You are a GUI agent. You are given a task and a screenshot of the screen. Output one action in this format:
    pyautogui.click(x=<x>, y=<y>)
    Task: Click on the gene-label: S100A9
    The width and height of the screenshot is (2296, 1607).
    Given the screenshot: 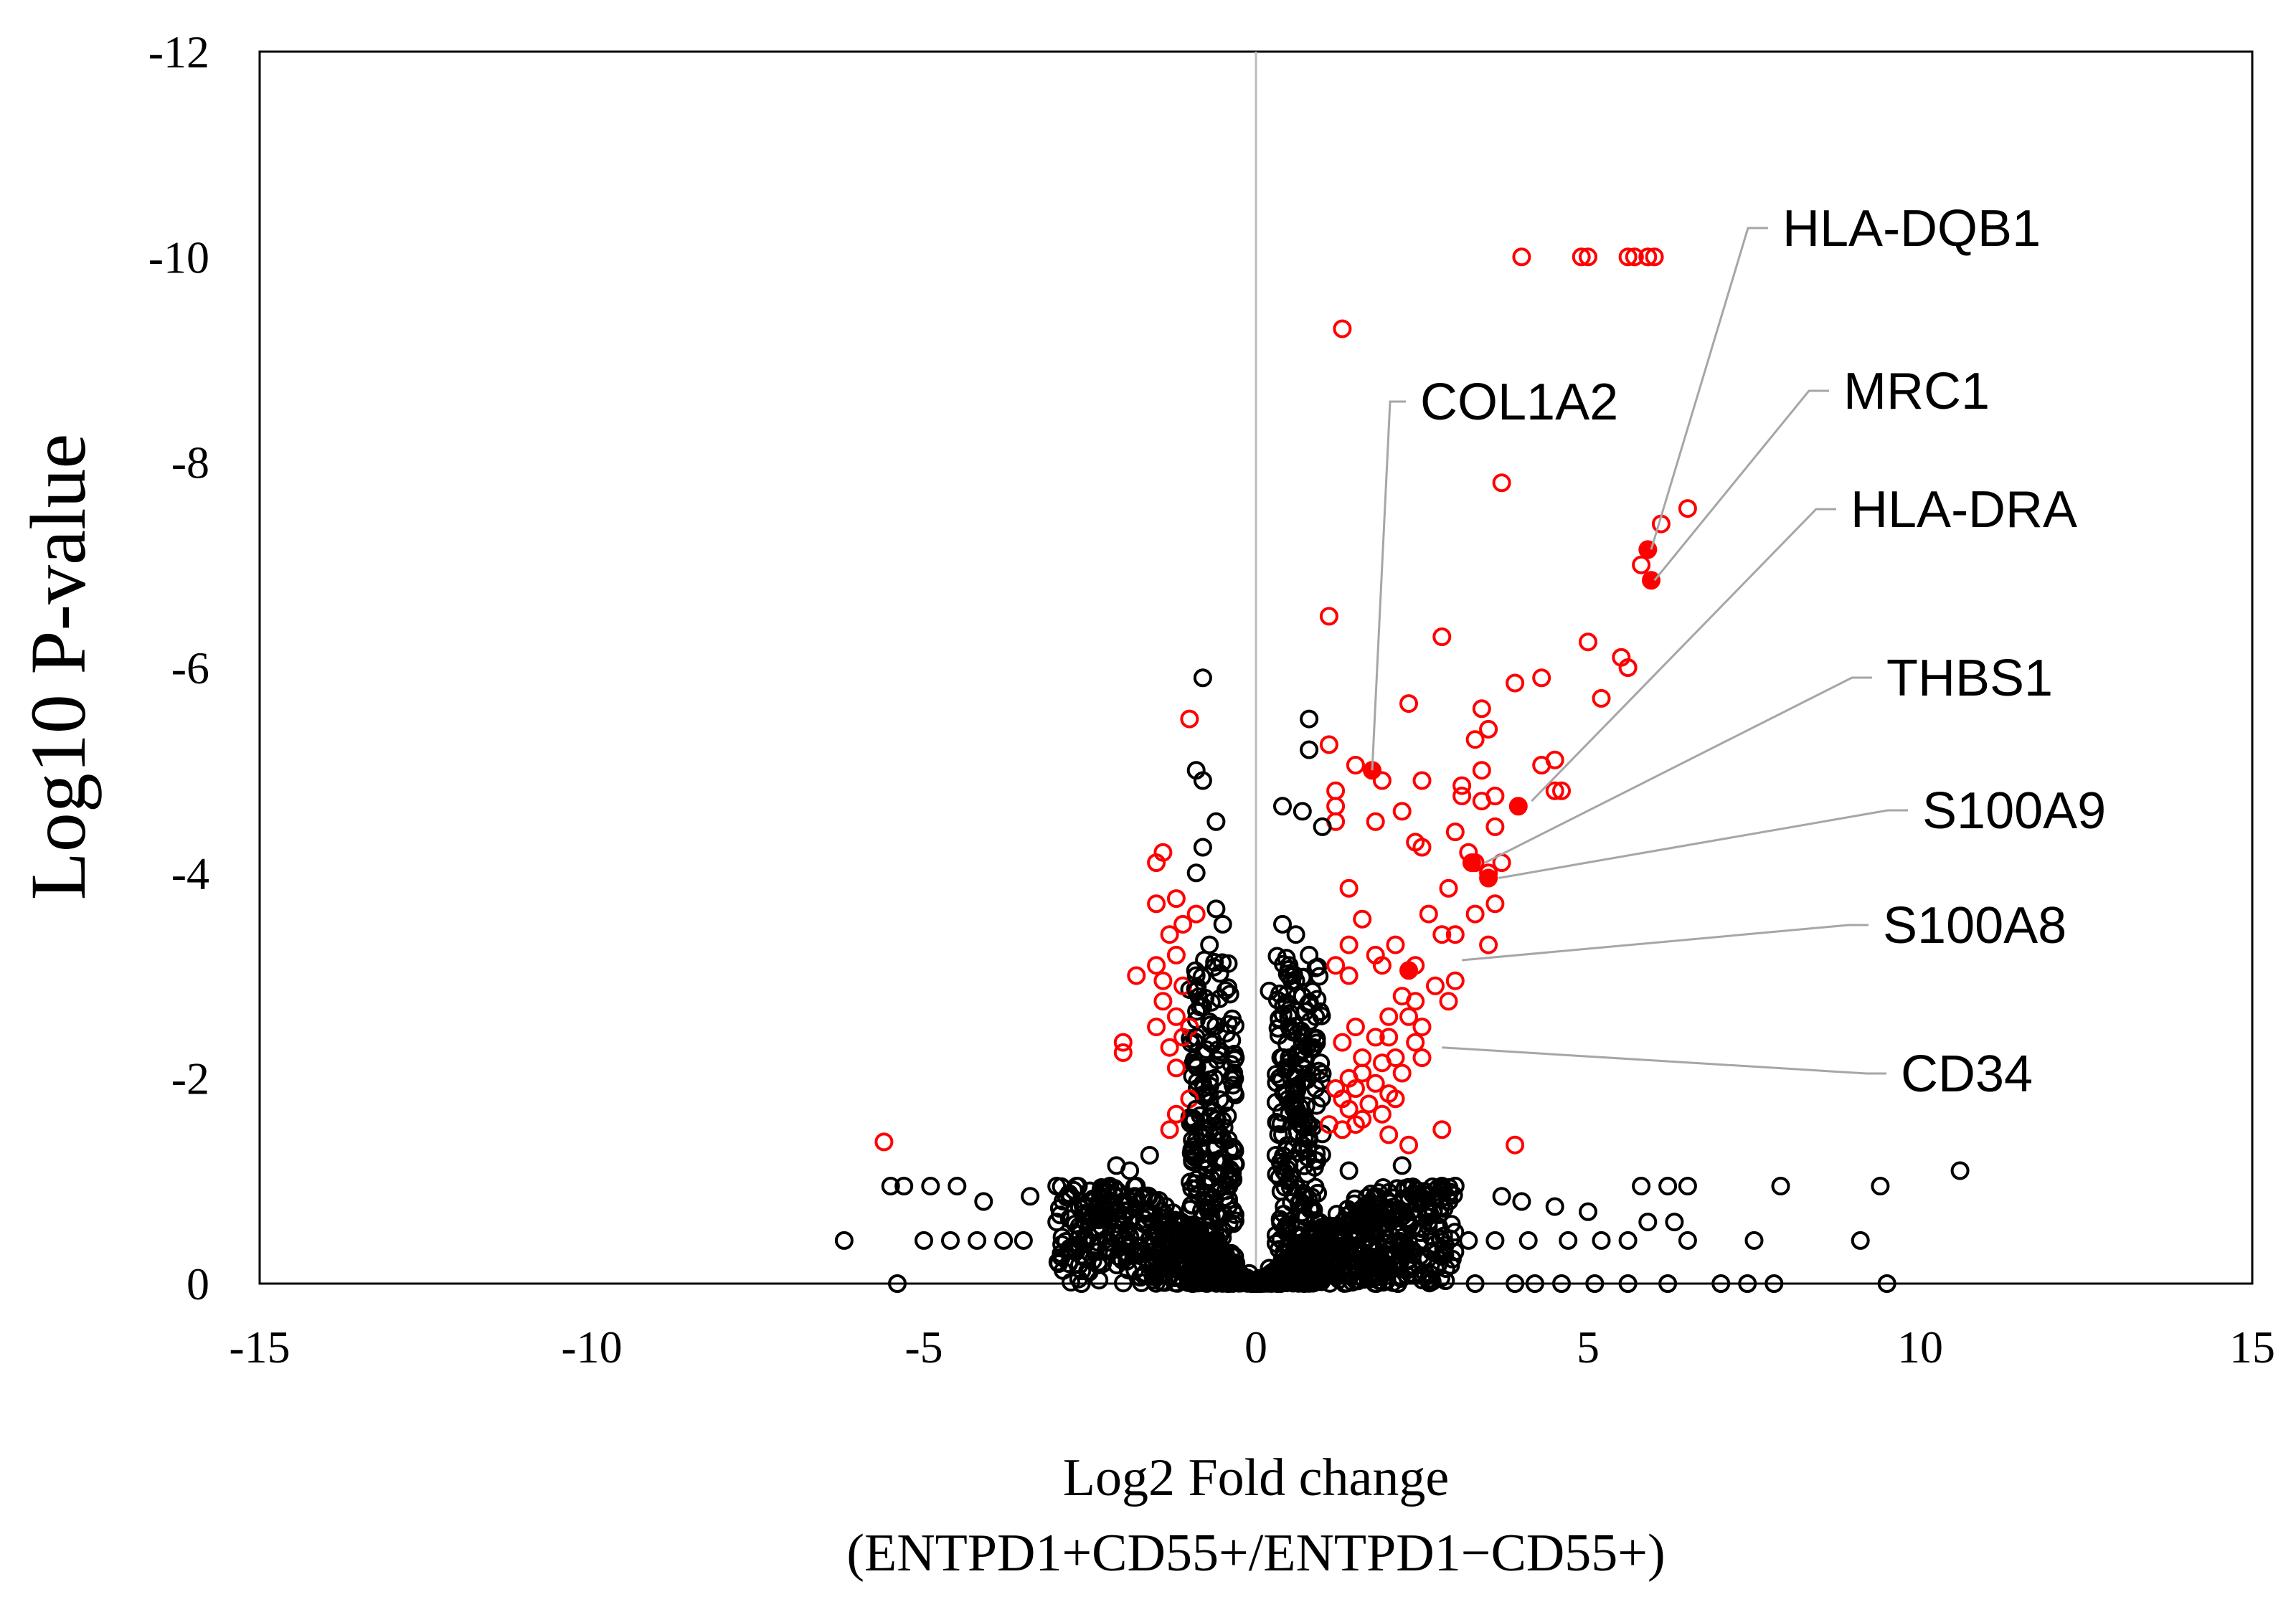 What is the action you would take?
    pyautogui.click(x=2014, y=811)
    